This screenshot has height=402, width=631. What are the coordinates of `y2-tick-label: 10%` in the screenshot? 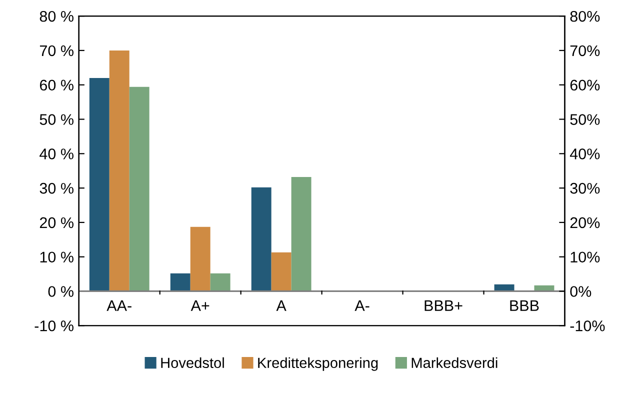 It's located at (585, 257).